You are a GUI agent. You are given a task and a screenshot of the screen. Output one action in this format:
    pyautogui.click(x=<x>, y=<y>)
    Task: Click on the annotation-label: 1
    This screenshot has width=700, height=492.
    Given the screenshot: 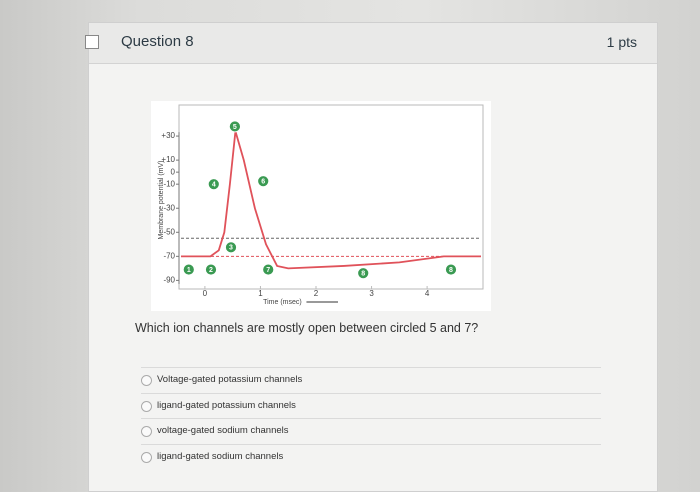 What is the action you would take?
    pyautogui.click(x=189, y=270)
    